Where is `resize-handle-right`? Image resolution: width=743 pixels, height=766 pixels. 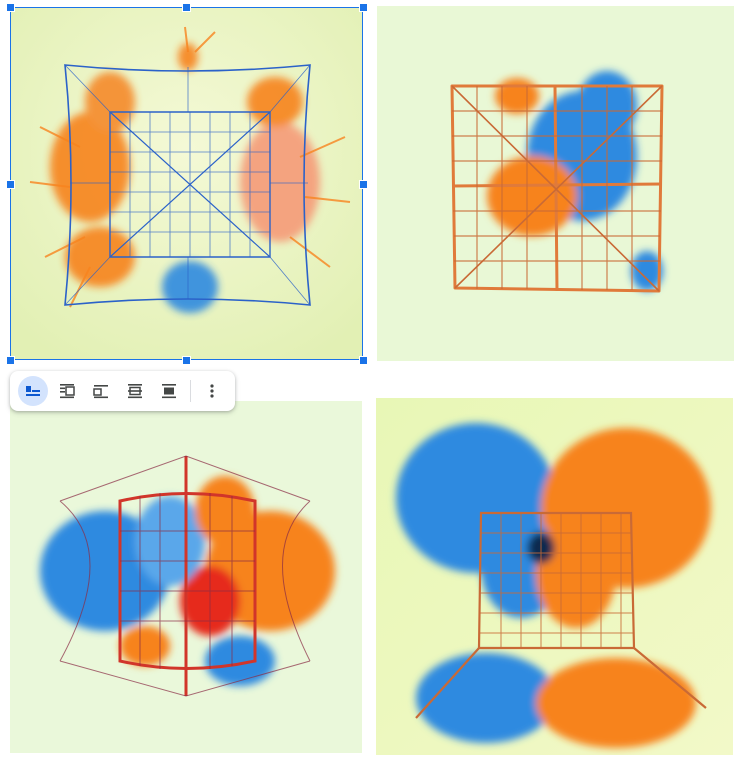 resize-handle-right is located at coordinates (363, 184).